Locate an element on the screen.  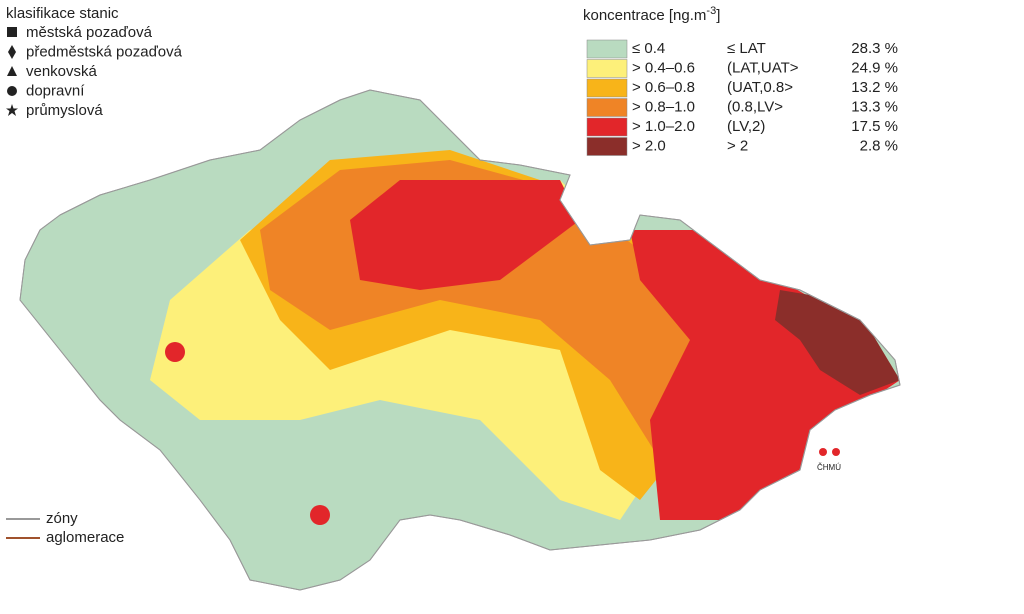
legend-range: ≤ 0.4 is located at coordinates (648, 48).